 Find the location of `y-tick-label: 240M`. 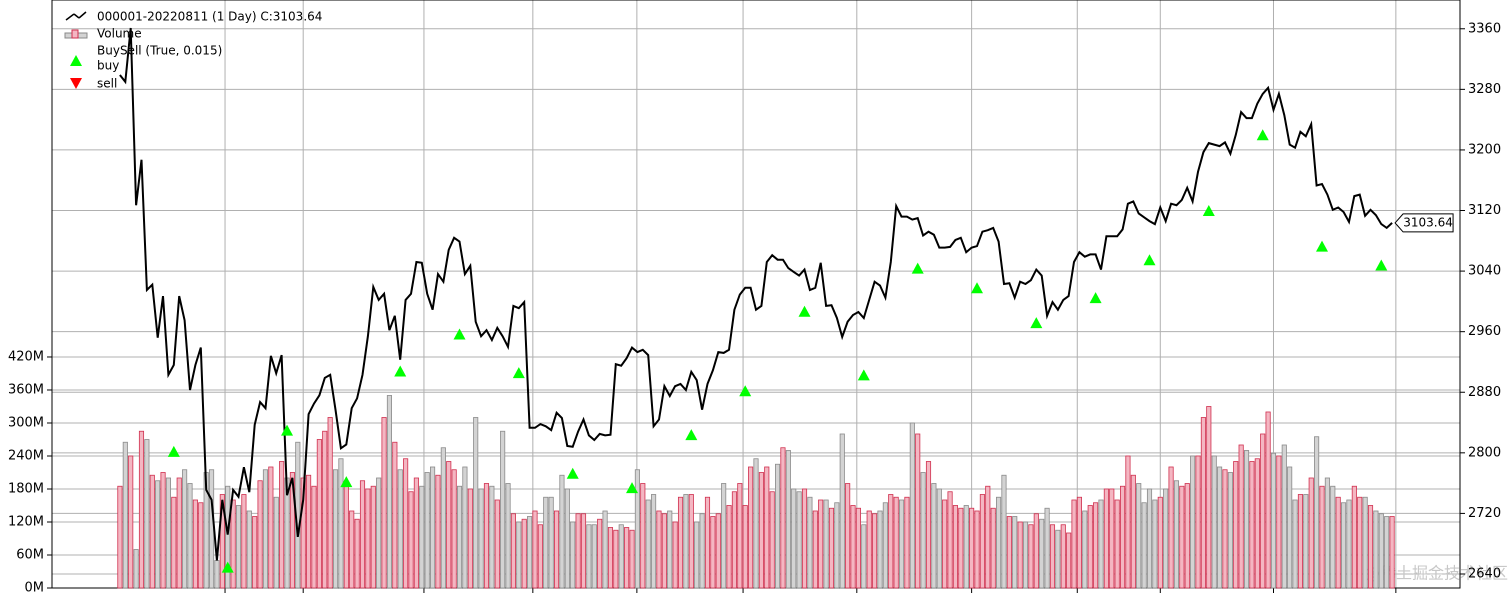

y-tick-label: 240M is located at coordinates (26, 455).